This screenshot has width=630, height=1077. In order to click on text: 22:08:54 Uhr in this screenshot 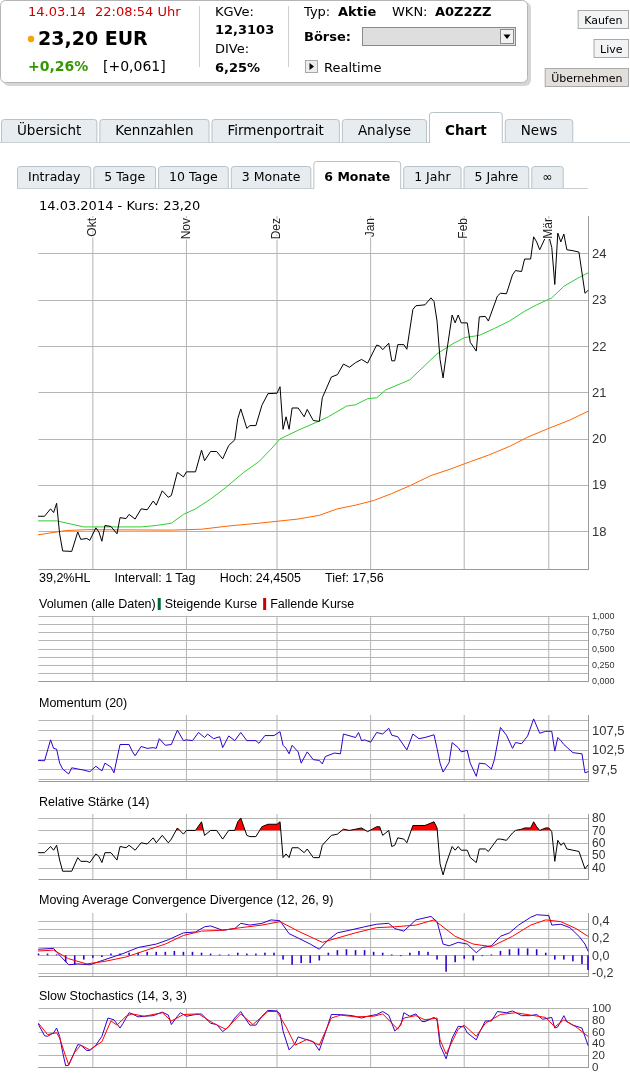, I will do `click(138, 11)`.